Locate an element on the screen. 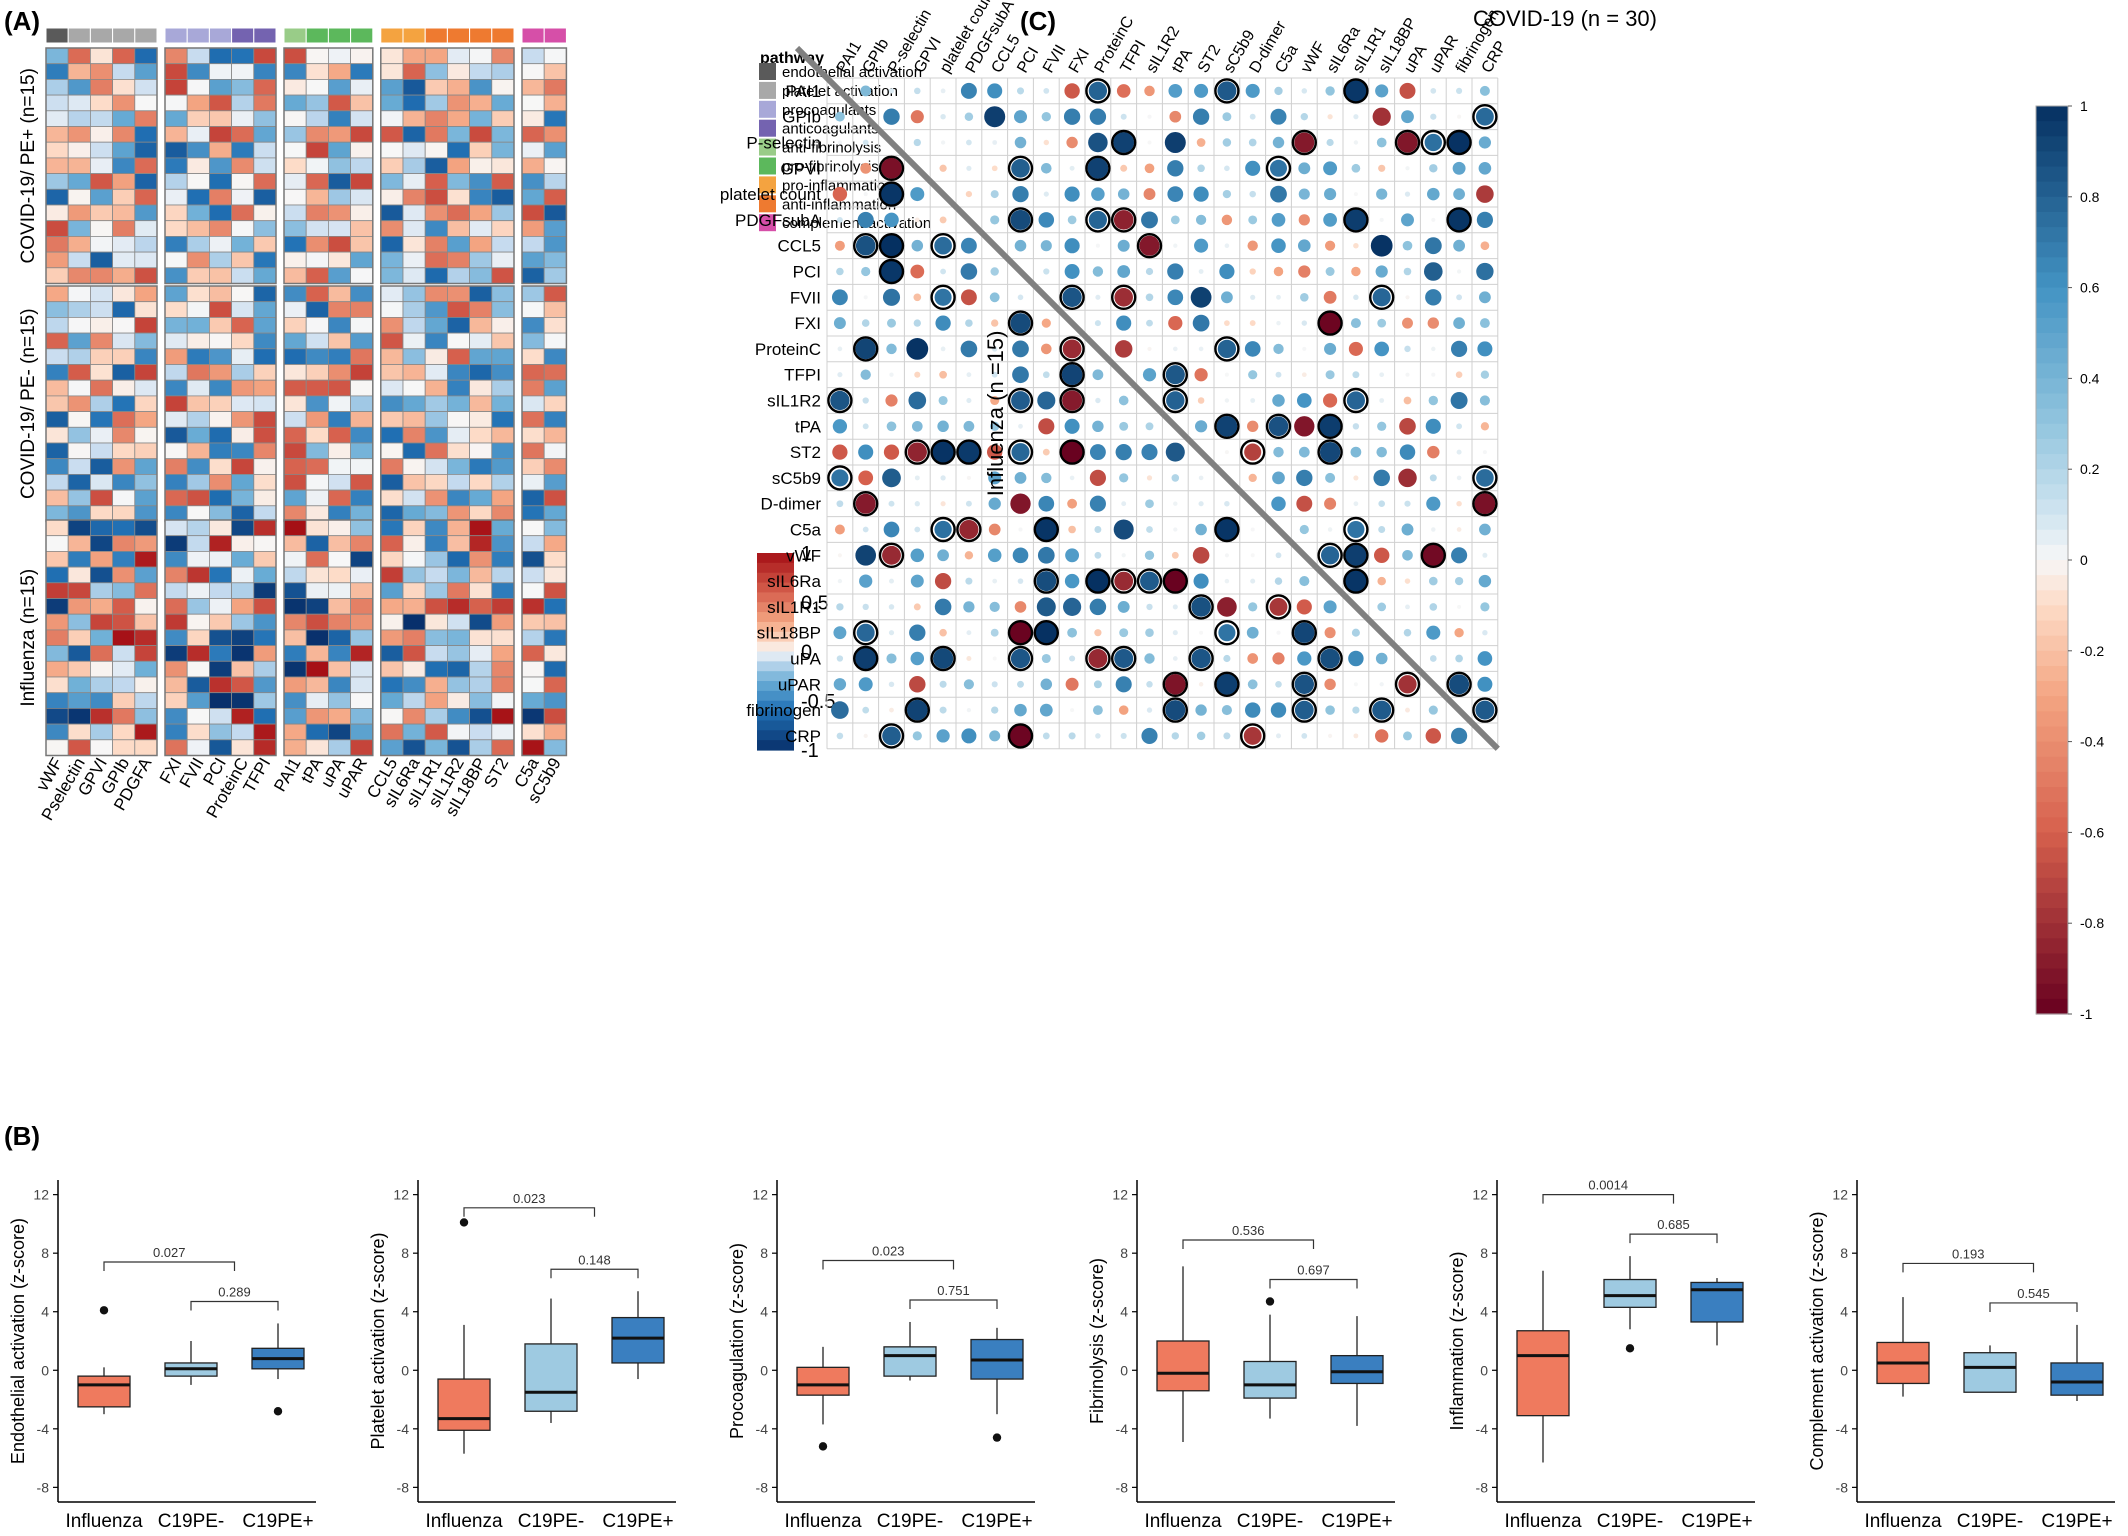 This screenshot has height=1536, width=2128. significance-label: 0.023 is located at coordinates (529, 1198).